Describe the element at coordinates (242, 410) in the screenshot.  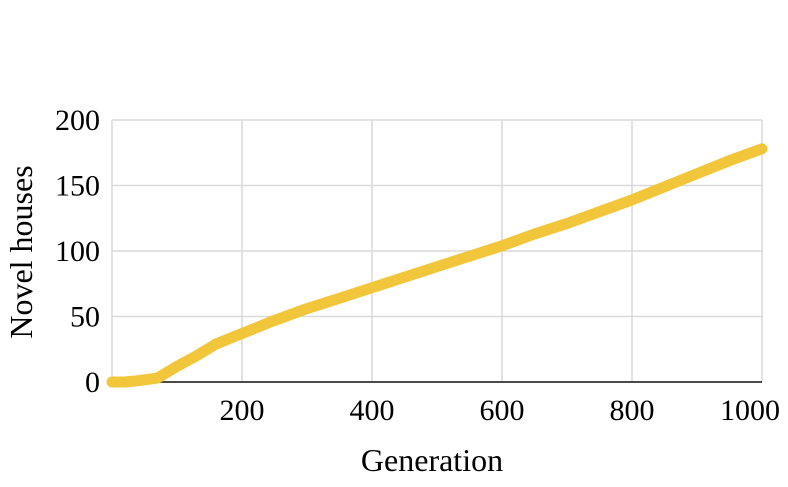
I see `x-tick-label: 200` at that location.